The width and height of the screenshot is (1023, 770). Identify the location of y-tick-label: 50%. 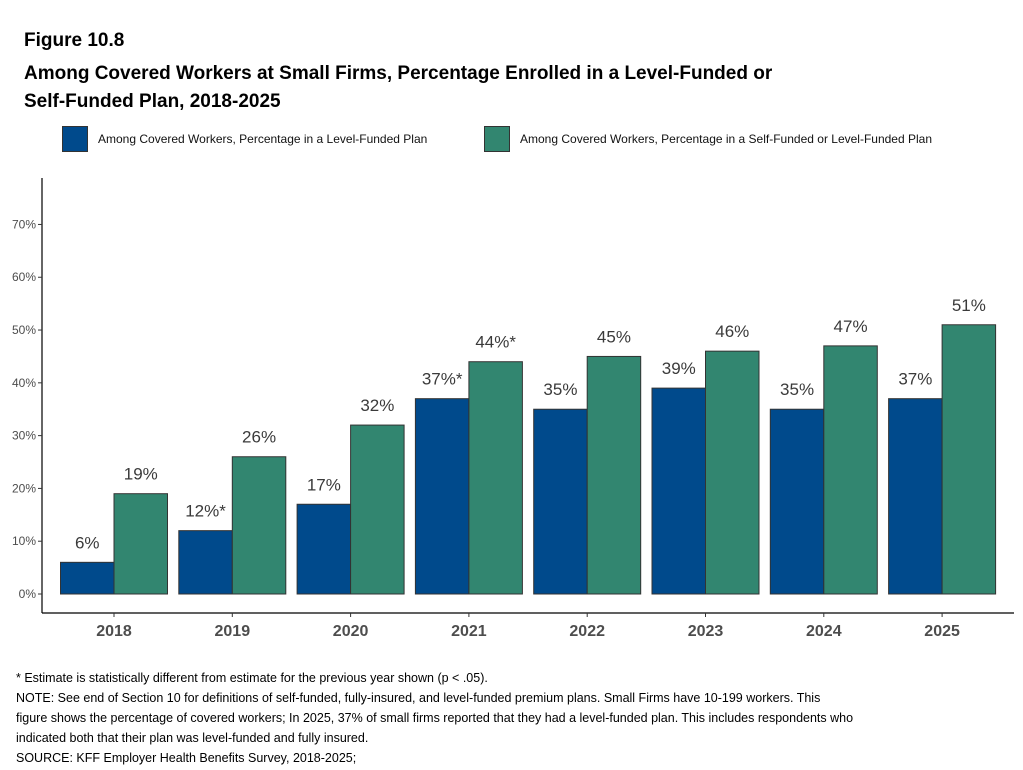
(24, 330).